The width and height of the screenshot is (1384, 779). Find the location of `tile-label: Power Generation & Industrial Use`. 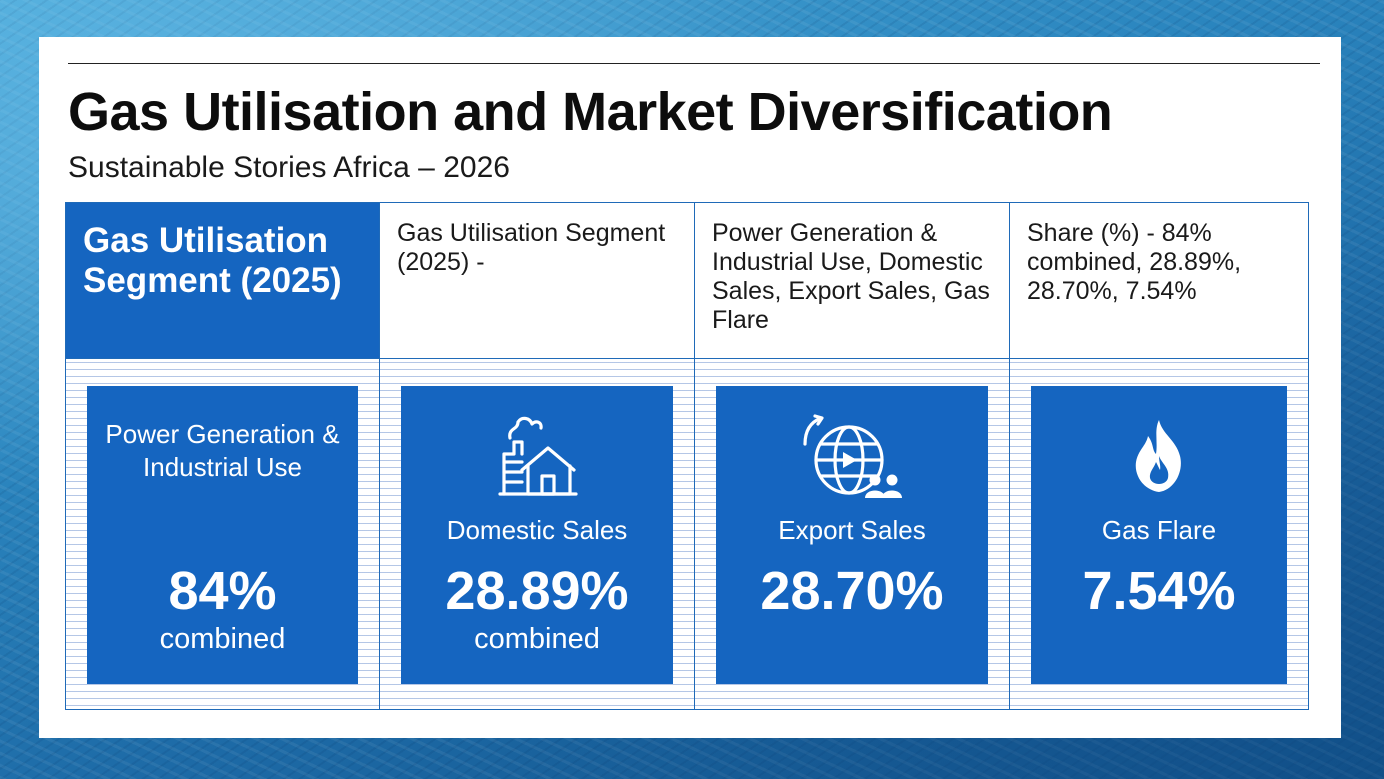

tile-label: Power Generation & Industrial Use is located at coordinates (222, 450).